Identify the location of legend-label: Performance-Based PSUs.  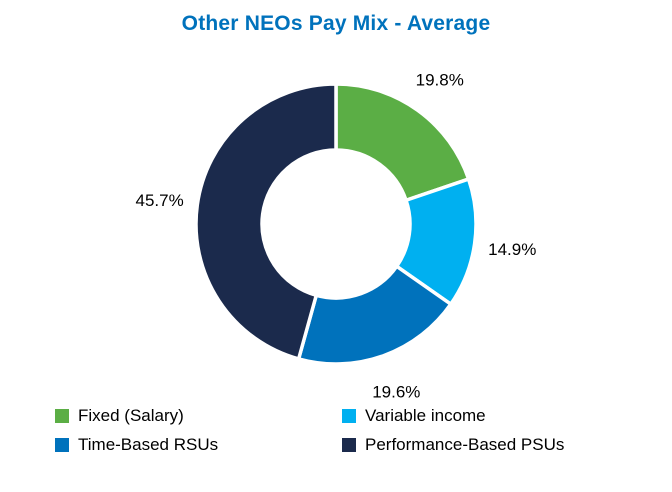
(465, 444).